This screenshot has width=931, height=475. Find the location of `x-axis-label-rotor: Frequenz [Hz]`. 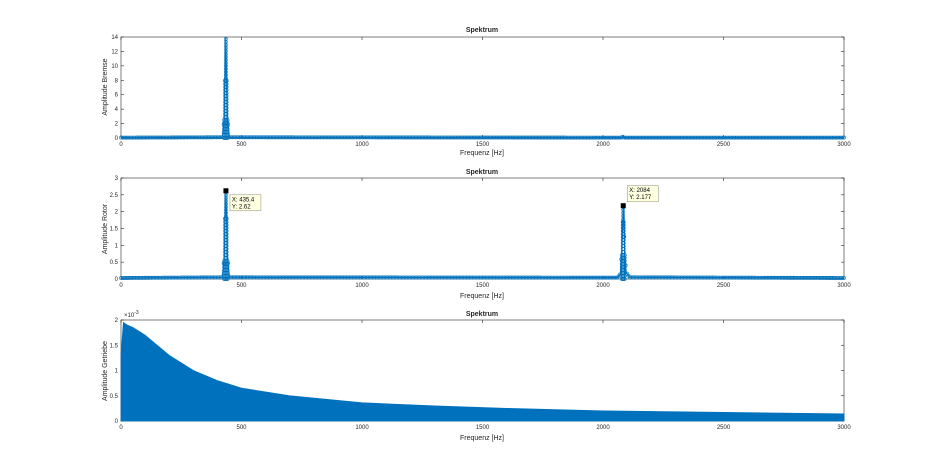

x-axis-label-rotor: Frequenz [Hz] is located at coordinates (482, 296).